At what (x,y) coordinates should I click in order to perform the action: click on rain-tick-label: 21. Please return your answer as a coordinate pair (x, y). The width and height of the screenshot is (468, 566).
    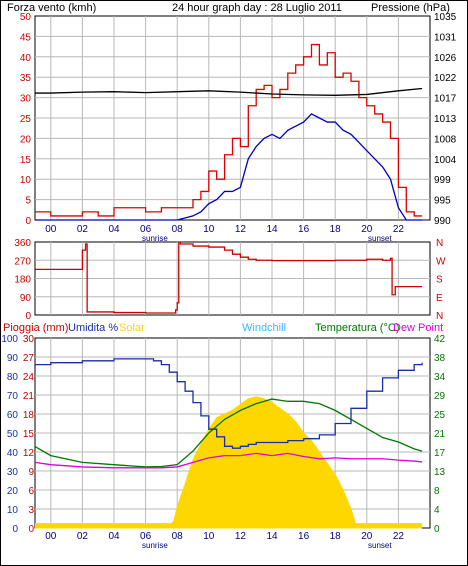
    Looking at the image, I should click on (29, 396).